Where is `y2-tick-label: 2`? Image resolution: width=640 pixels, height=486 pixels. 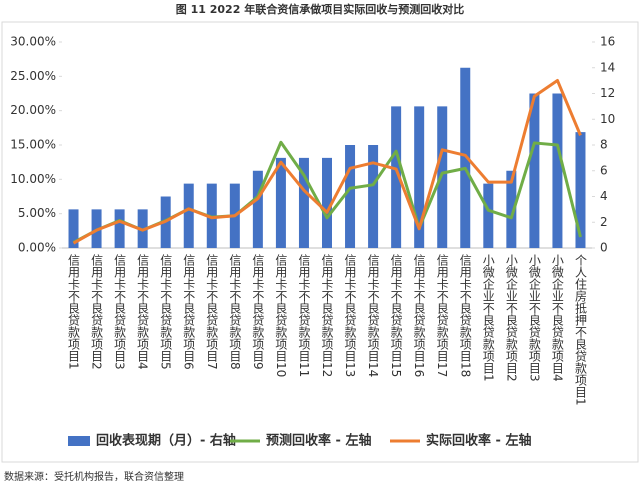 y2-tick-label: 2 is located at coordinates (604, 222).